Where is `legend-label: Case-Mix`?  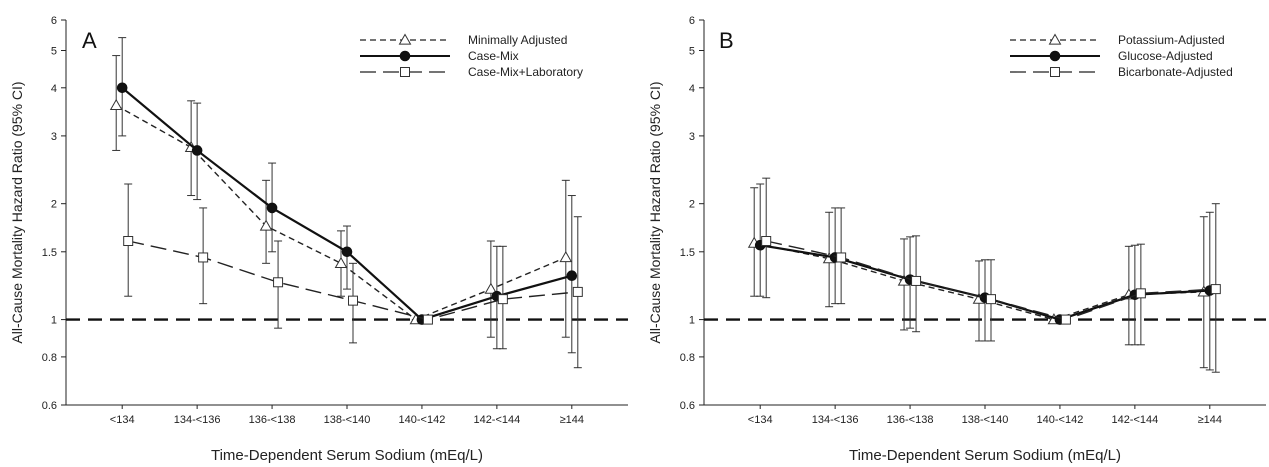 legend-label: Case-Mix is located at coordinates (493, 56).